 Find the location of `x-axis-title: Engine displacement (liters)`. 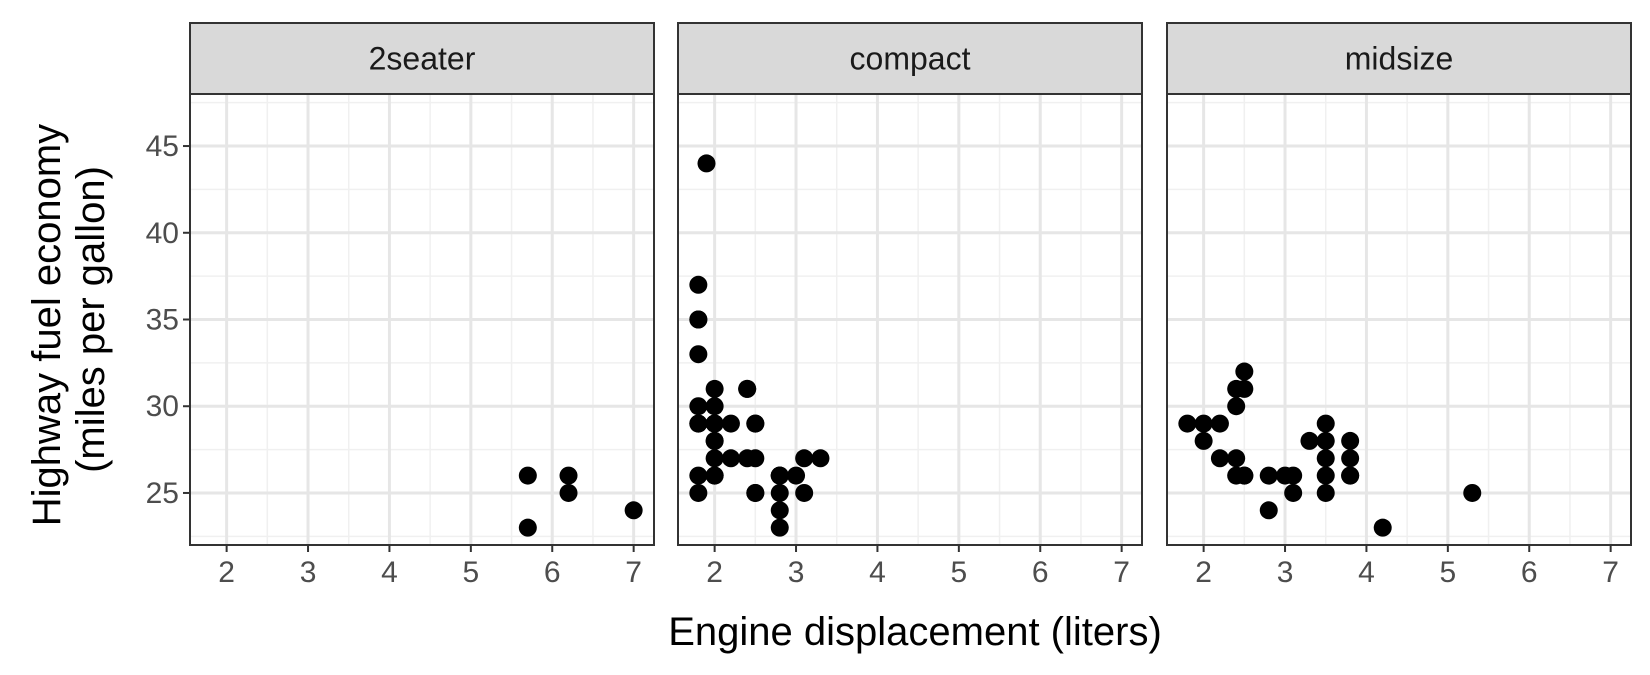

x-axis-title: Engine displacement (liters) is located at coordinates (915, 632).